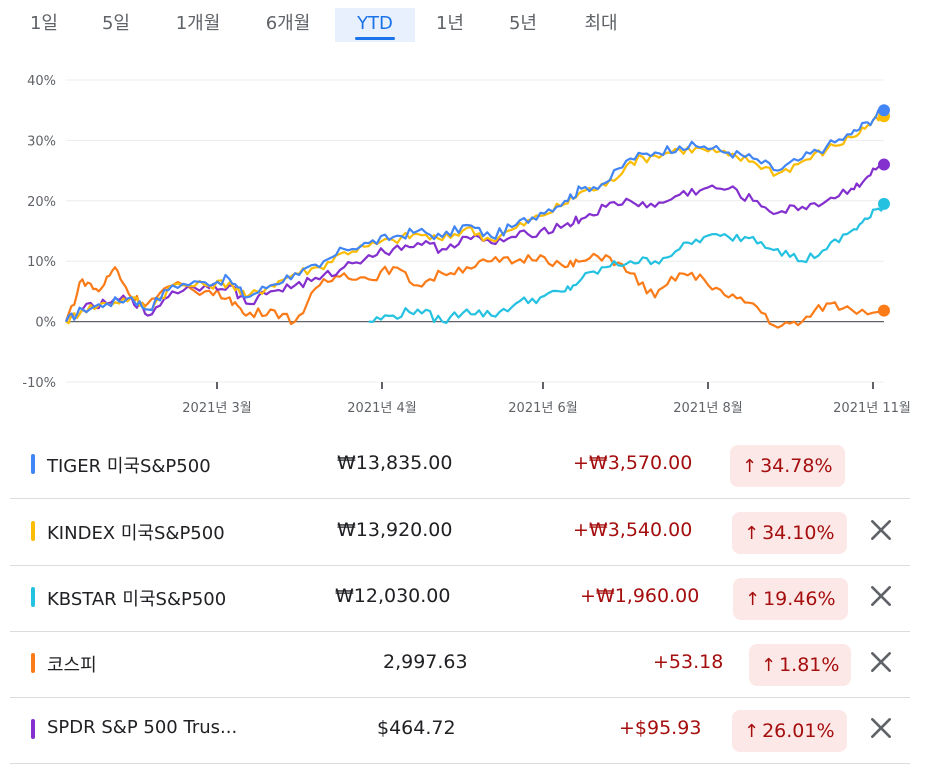 Image resolution: width=931 pixels, height=773 pixels. I want to click on y-tick-label: 30%, so click(41, 141).